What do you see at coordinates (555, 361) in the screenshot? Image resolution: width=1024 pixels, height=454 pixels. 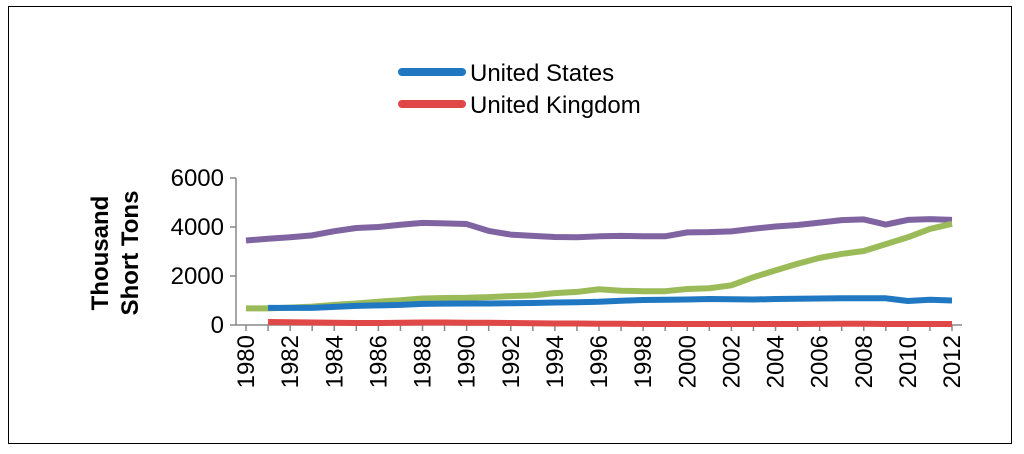 I see `x-tick-label: 1994` at bounding box center [555, 361].